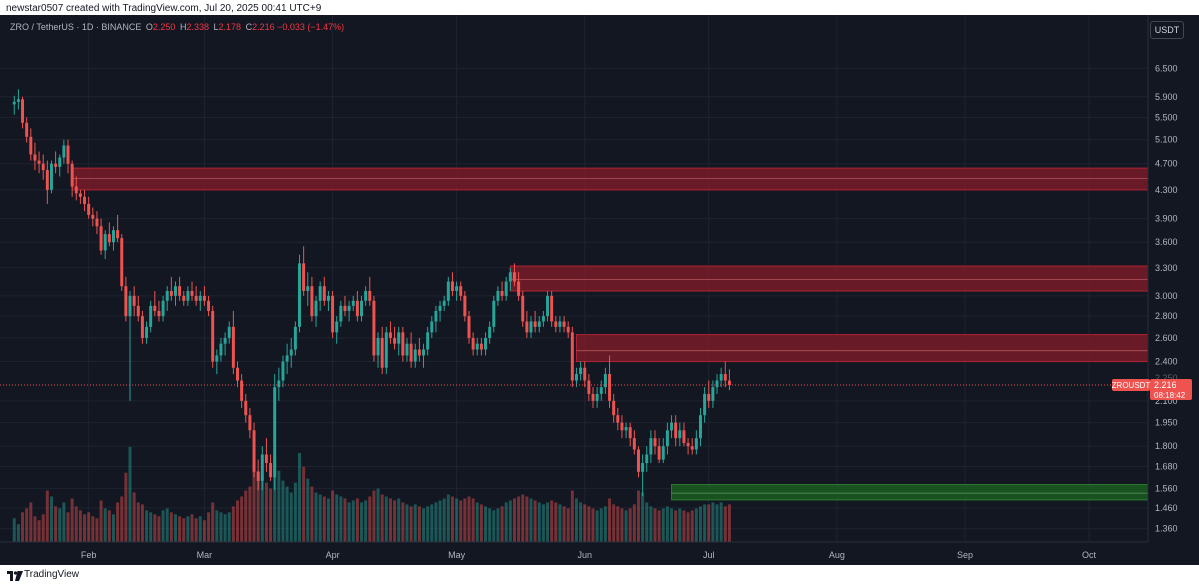  Describe the element at coordinates (1167, 30) in the screenshot. I see `currency-button: USDT` at that location.